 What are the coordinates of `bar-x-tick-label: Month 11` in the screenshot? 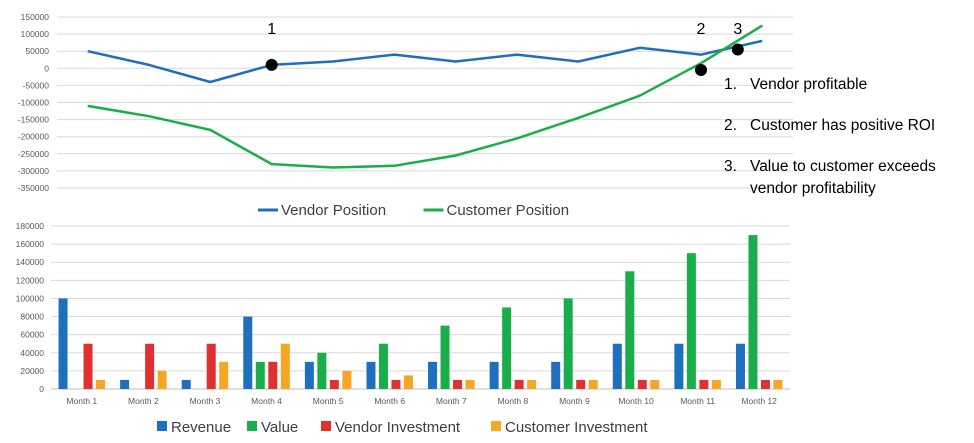 It's located at (697, 401).